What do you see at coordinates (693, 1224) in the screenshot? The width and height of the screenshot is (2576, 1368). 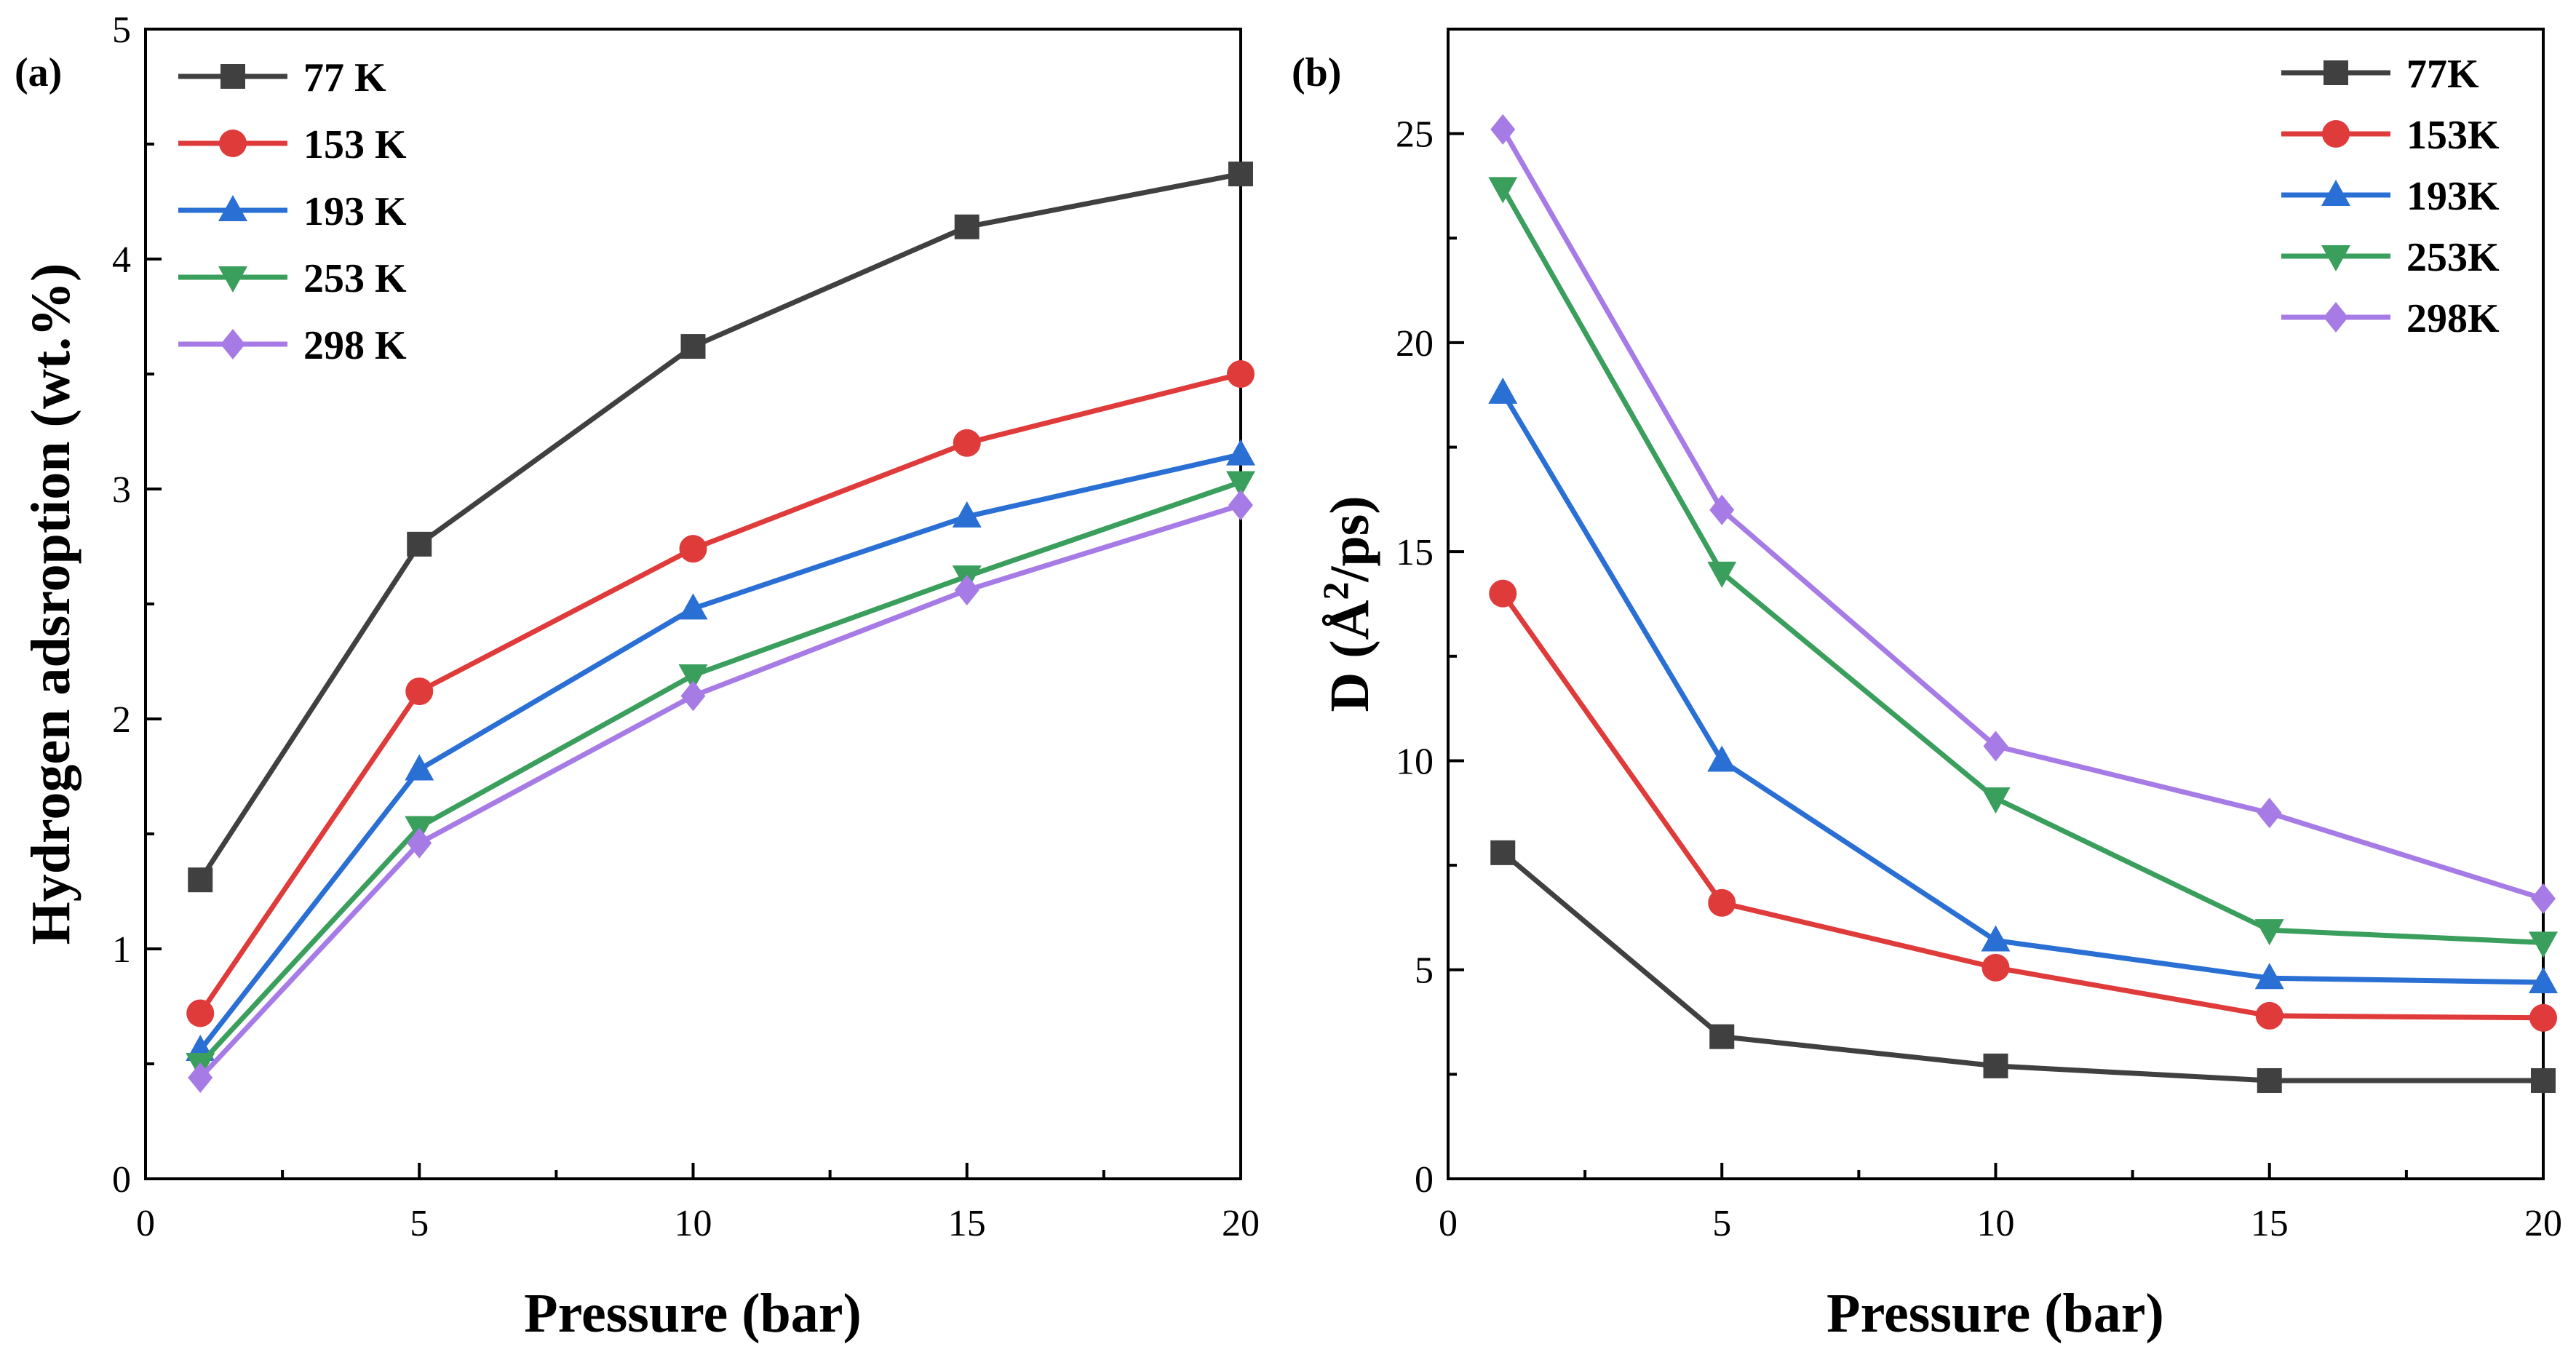 I see `panel-a-x-tick-label: 10` at bounding box center [693, 1224].